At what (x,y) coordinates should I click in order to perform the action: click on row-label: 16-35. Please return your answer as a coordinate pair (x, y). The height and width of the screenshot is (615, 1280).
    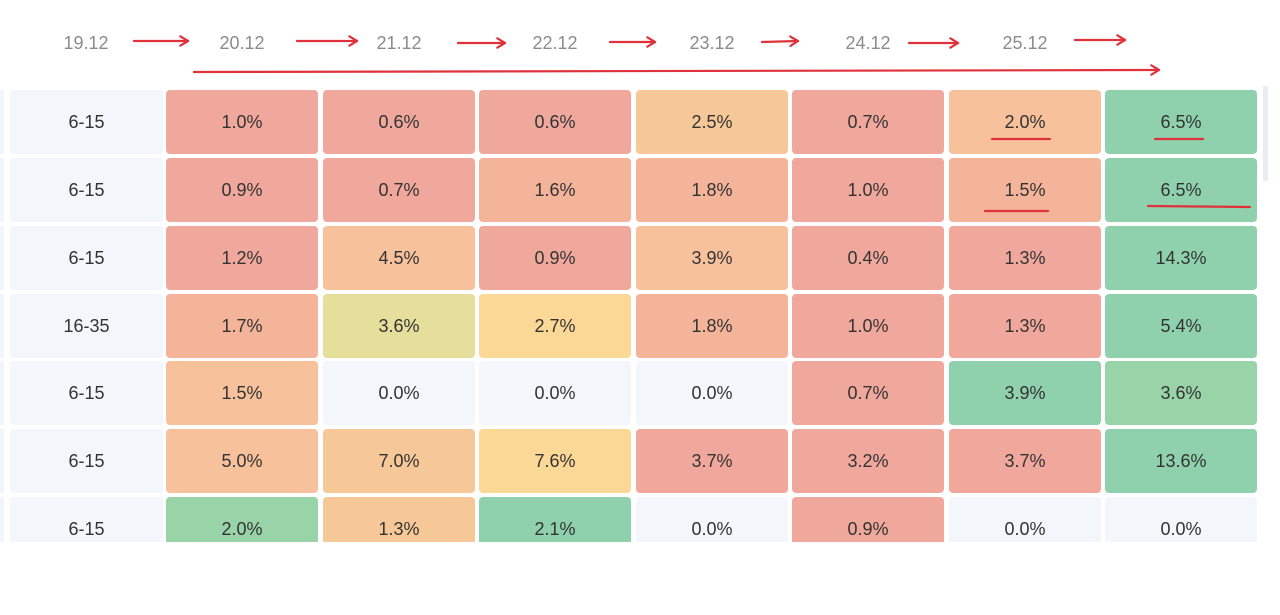
    Looking at the image, I should click on (86, 326).